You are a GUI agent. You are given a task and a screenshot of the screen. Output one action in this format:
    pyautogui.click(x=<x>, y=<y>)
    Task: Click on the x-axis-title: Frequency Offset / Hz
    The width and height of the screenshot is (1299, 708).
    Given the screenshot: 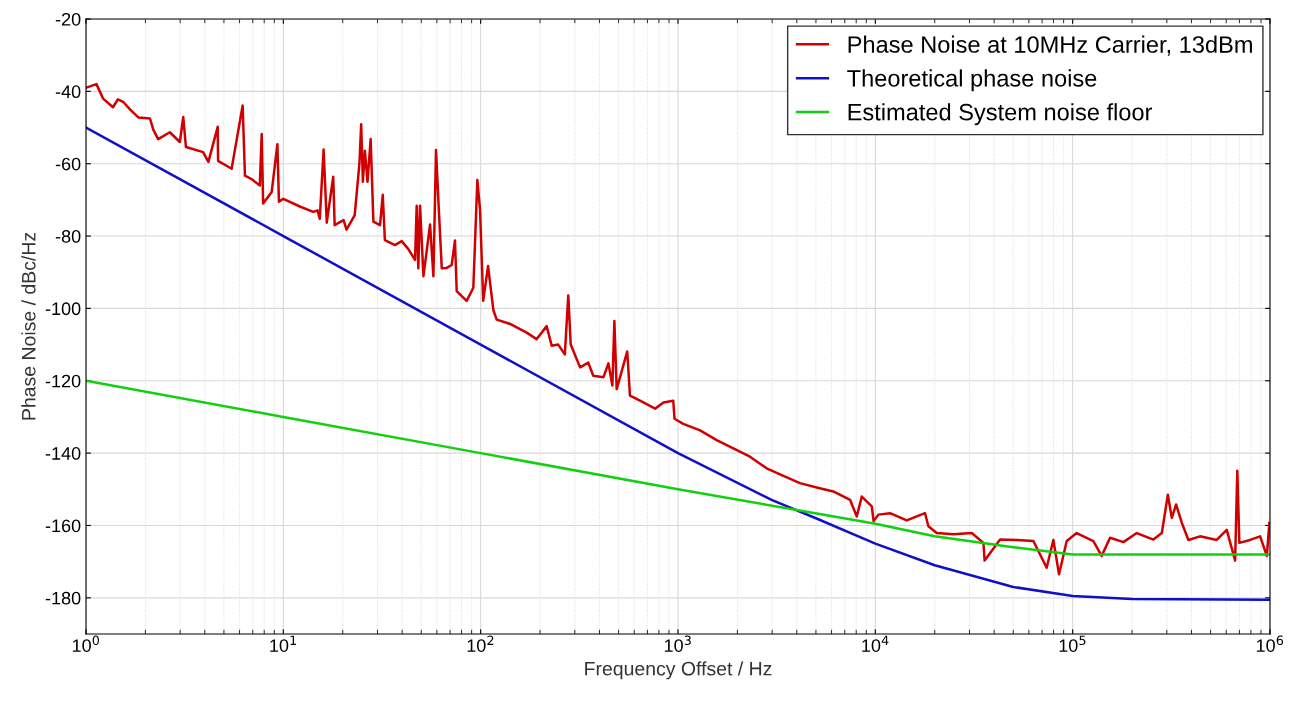 What is the action you would take?
    pyautogui.click(x=678, y=670)
    